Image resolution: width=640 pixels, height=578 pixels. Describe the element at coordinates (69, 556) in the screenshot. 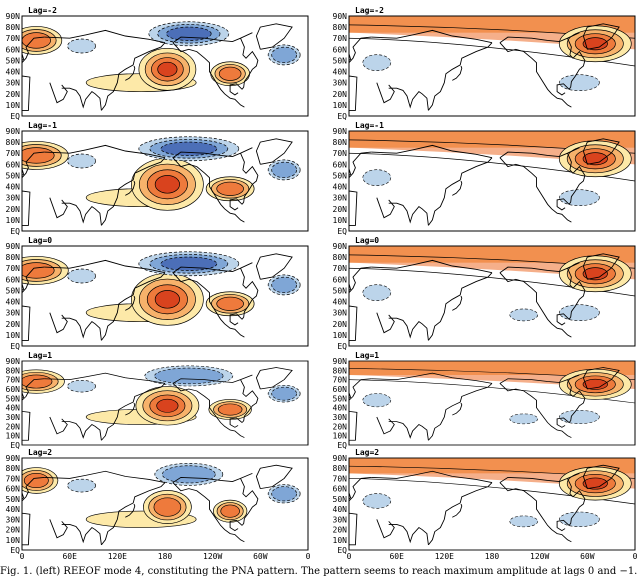

I see `lon-tick-label: 60E` at that location.